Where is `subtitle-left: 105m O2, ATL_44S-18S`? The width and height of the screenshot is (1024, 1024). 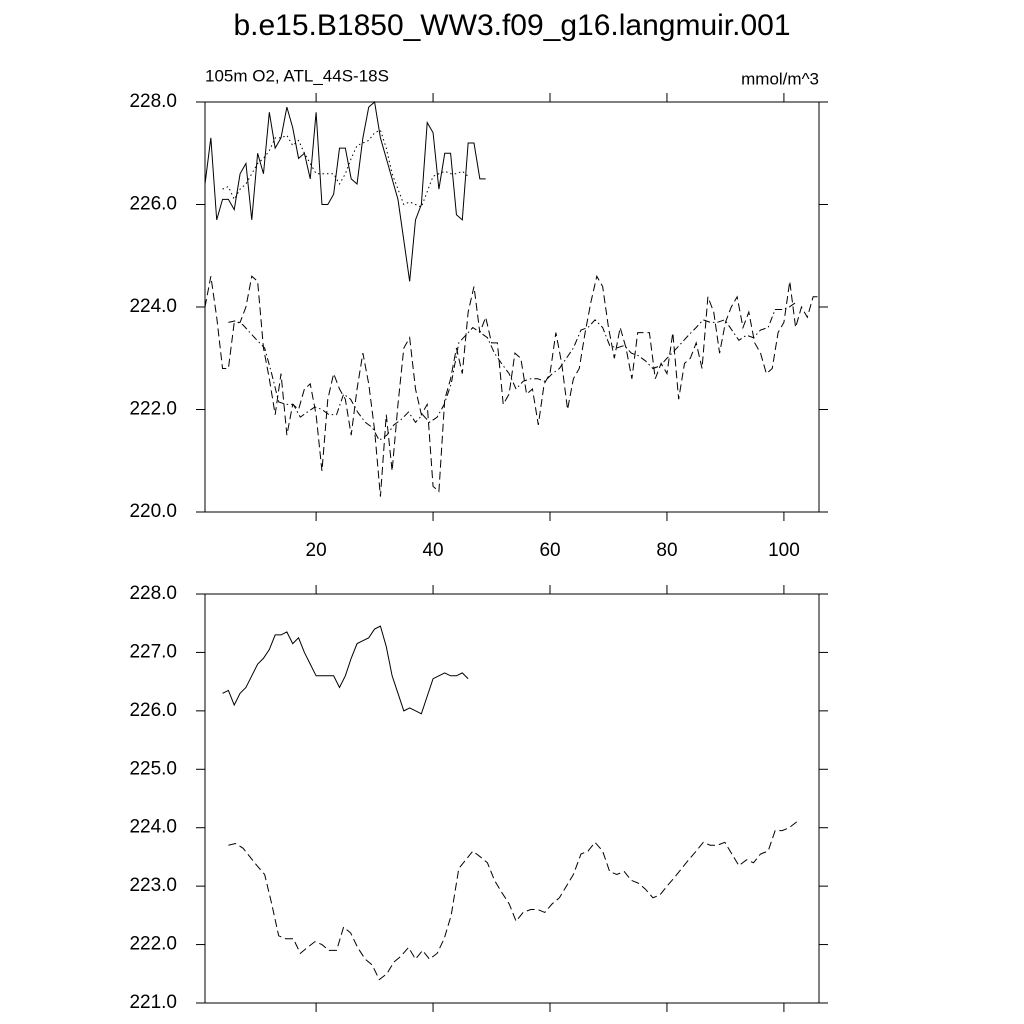 subtitle-left: 105m O2, ATL_44S-18S is located at coordinates (297, 75).